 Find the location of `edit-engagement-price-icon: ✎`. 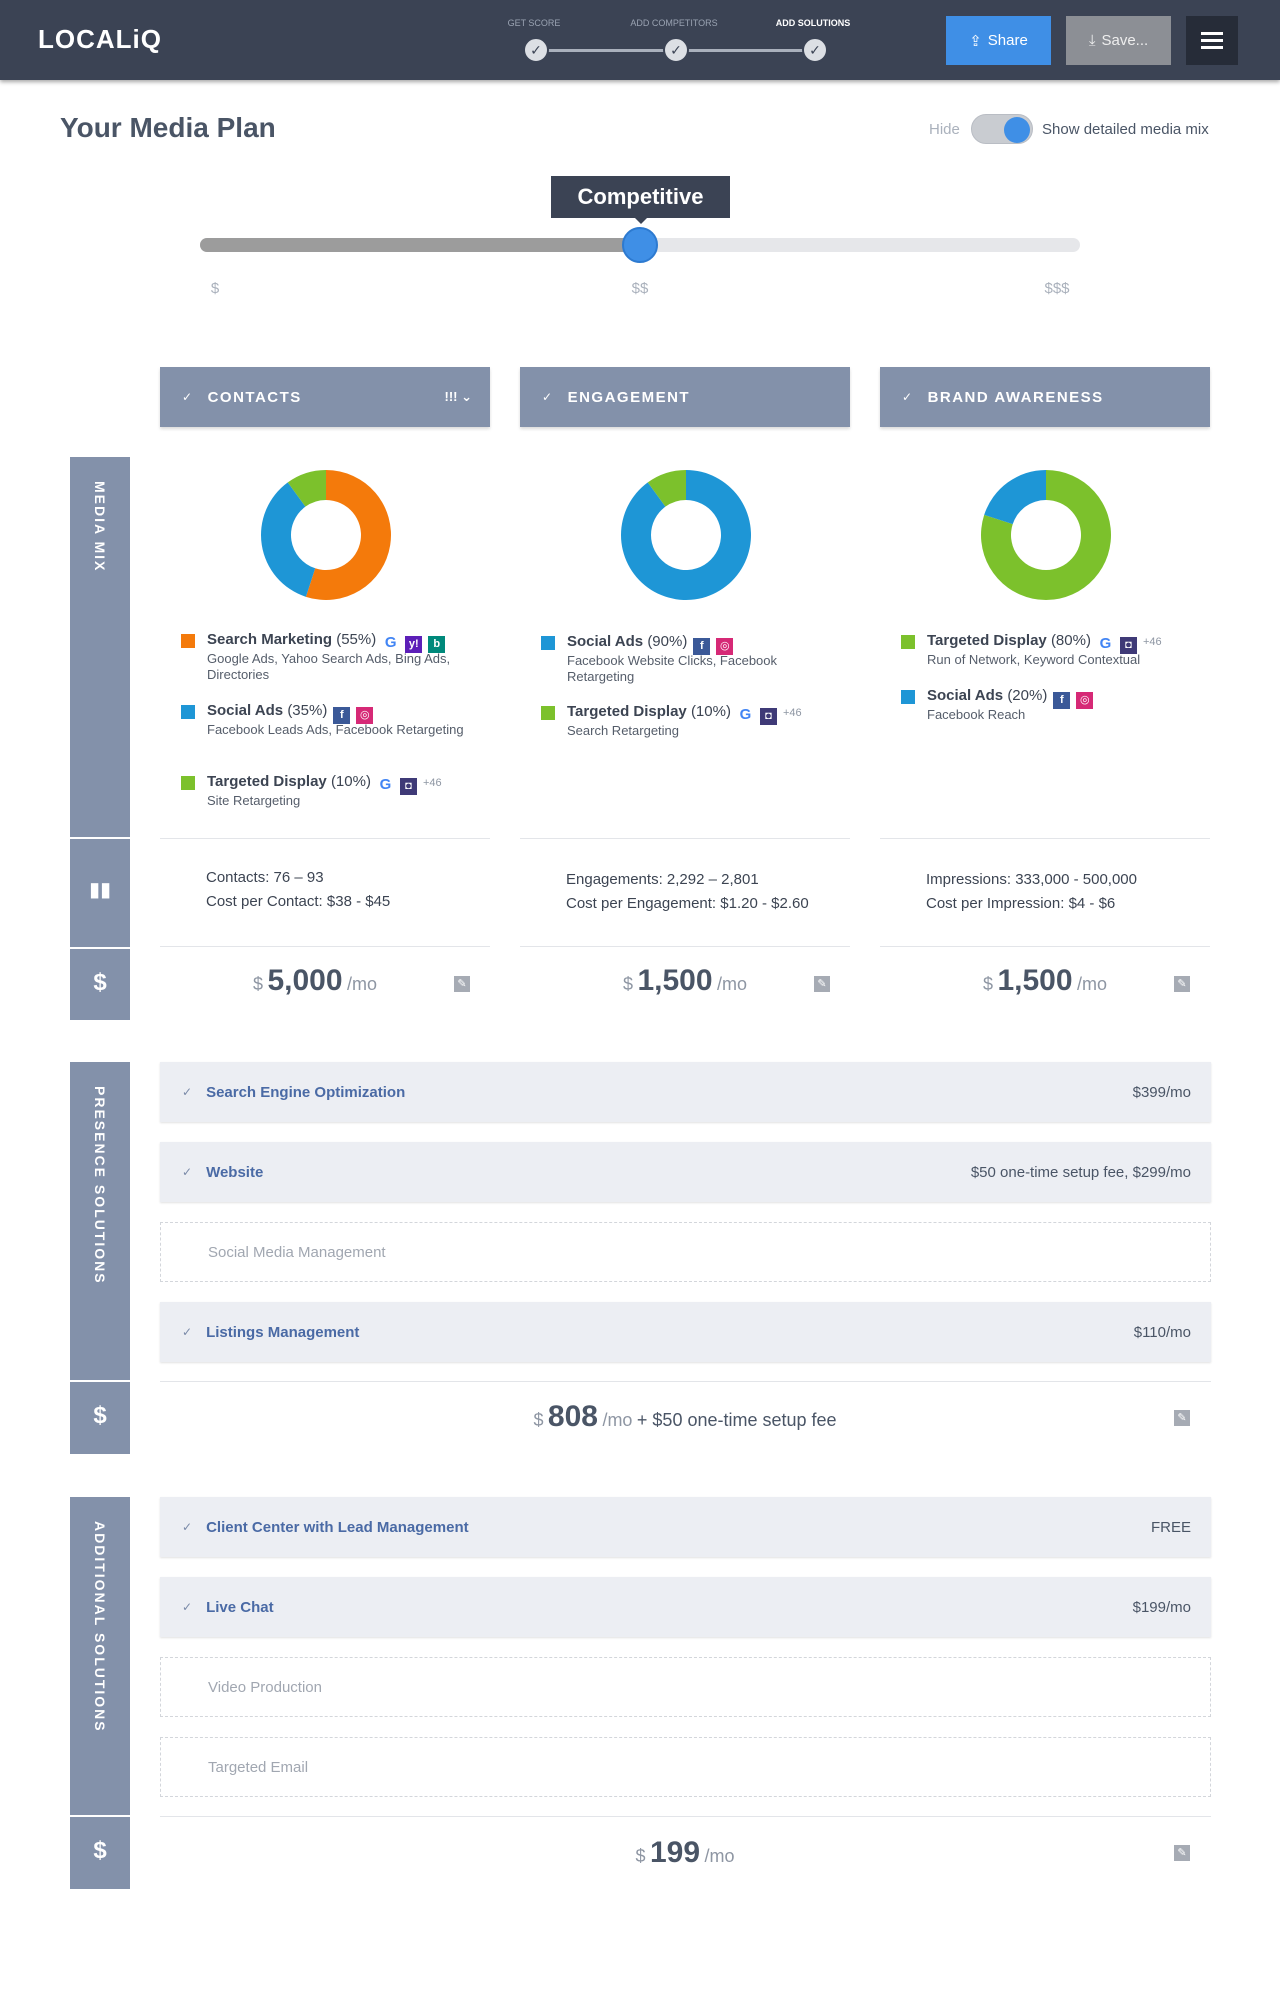

edit-engagement-price-icon: ✎ is located at coordinates (822, 984).